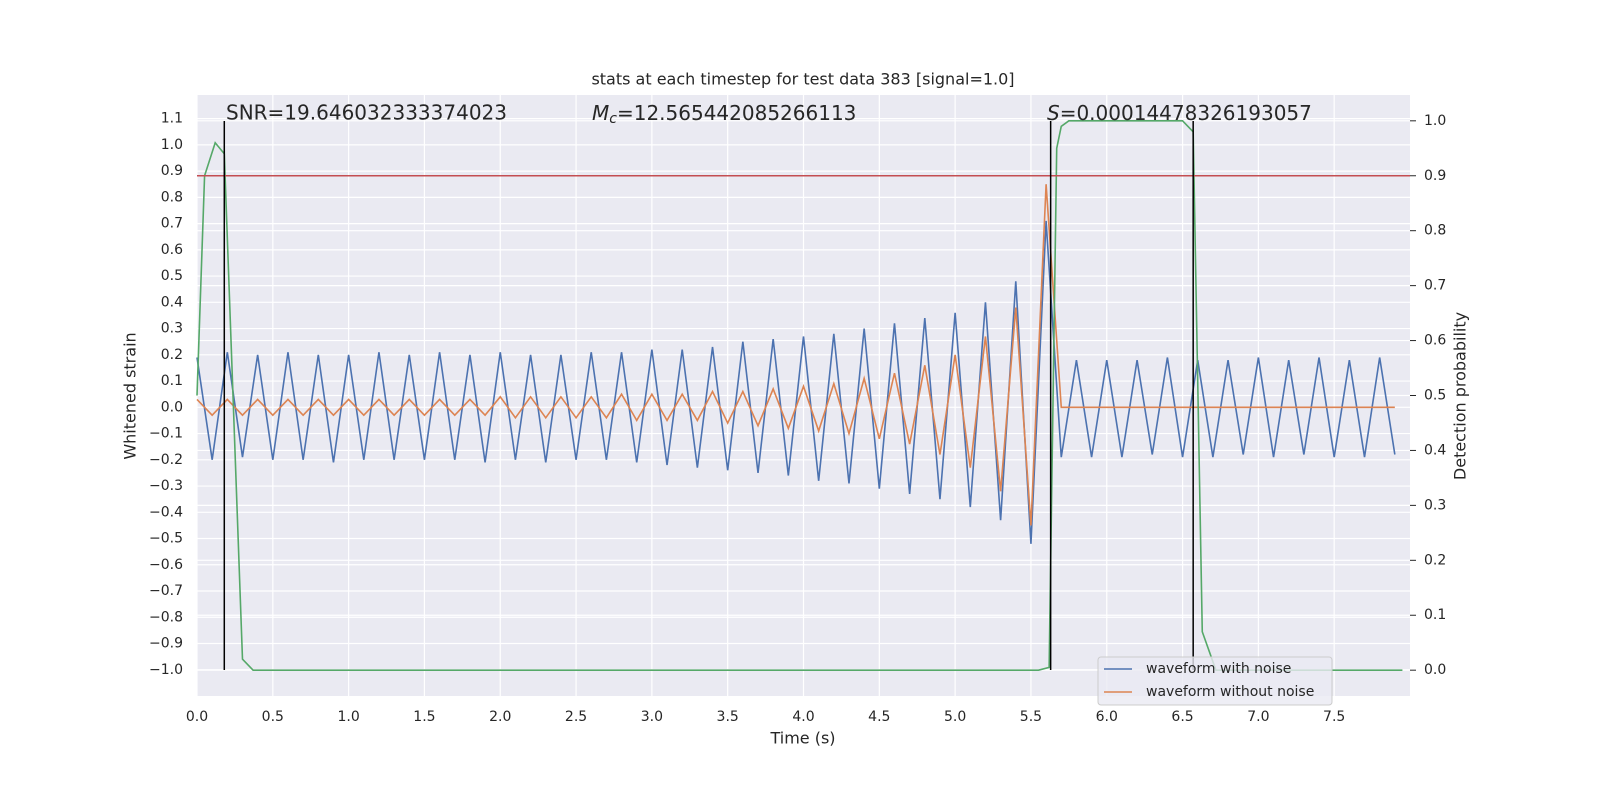 The image size is (1600, 800). What do you see at coordinates (172, 329) in the screenshot?
I see `y-tick-label: 0.3` at bounding box center [172, 329].